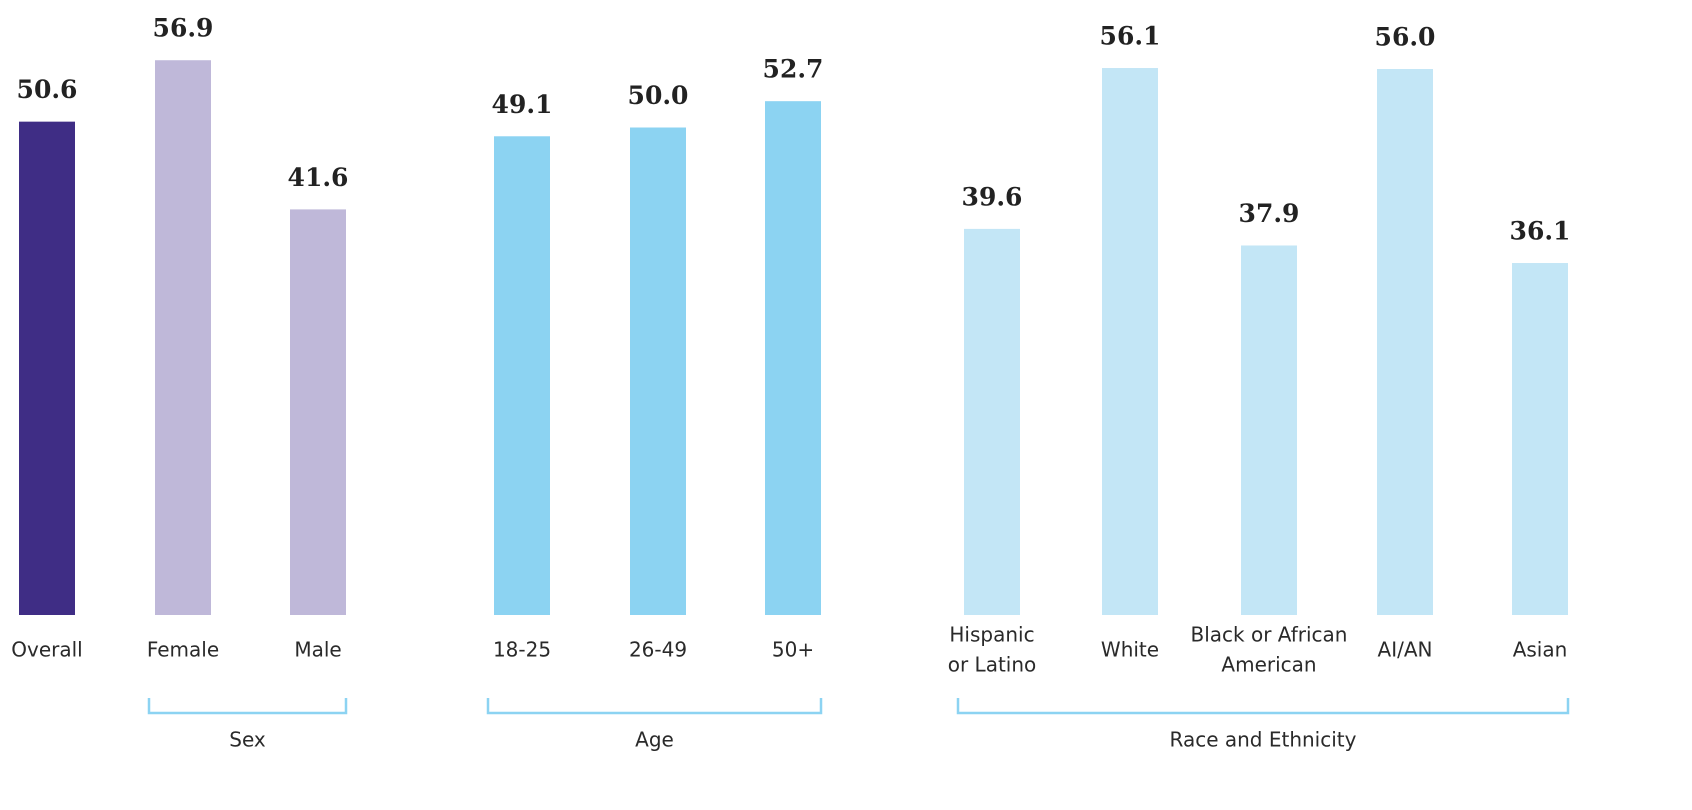  Describe the element at coordinates (46, 650) in the screenshot. I see `x-tick-label: Overall` at that location.